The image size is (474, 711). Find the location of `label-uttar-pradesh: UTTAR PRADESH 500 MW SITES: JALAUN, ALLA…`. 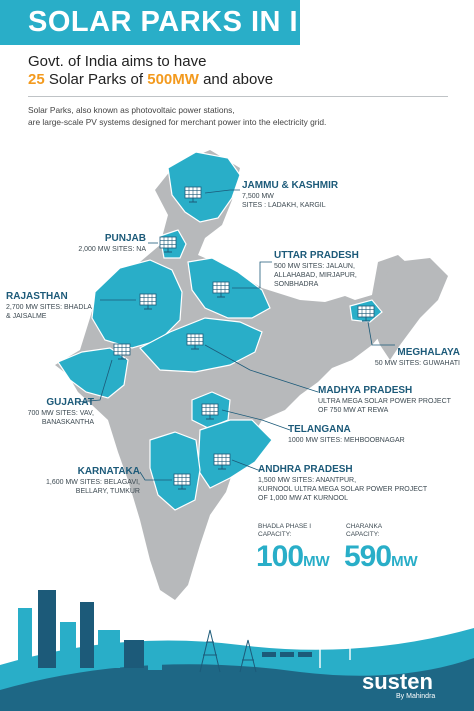

label-uttar-pradesh: UTTAR PRADESH 500 MW SITES: JALAUN, ALLA… is located at coordinates (316, 269).